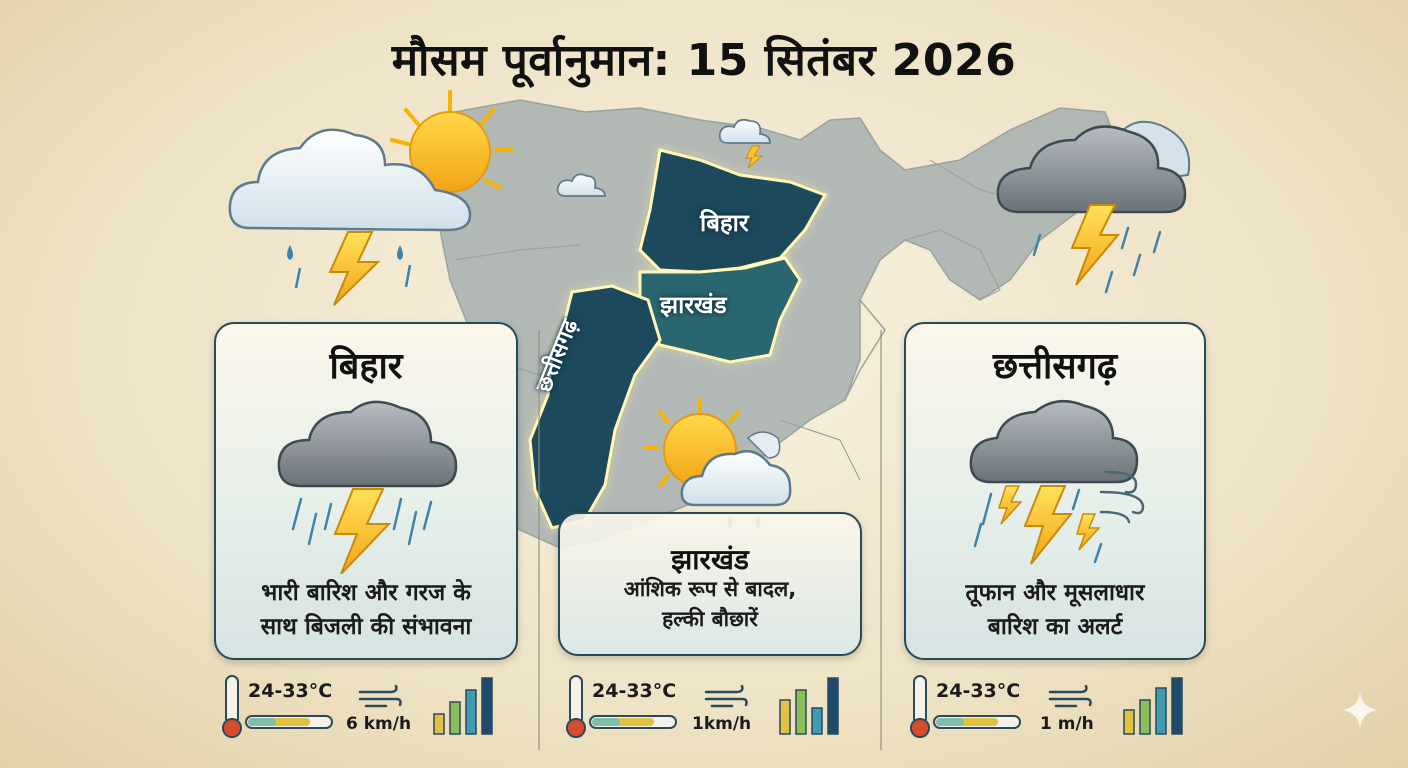 The width and height of the screenshot is (1408, 768). I want to click on small-storm-cloud-icon, so click(744, 143).